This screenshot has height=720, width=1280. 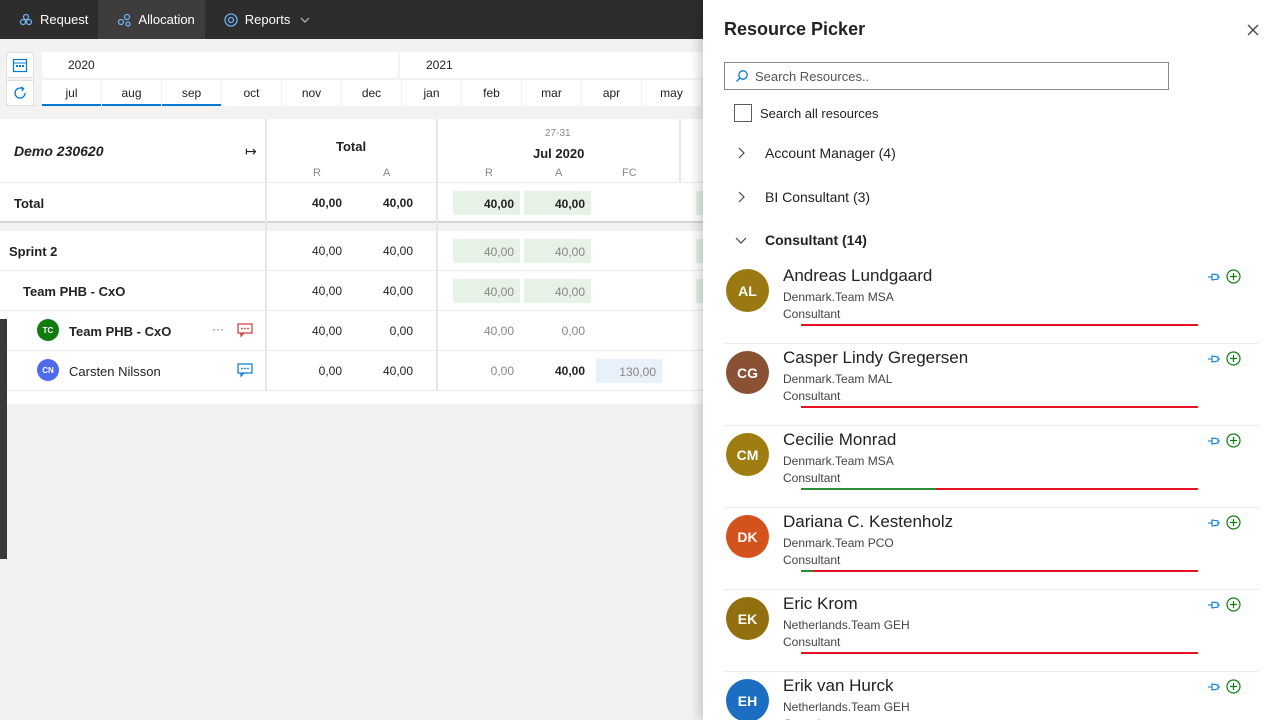 I want to click on search-all-checkbox, so click(x=743, y=113).